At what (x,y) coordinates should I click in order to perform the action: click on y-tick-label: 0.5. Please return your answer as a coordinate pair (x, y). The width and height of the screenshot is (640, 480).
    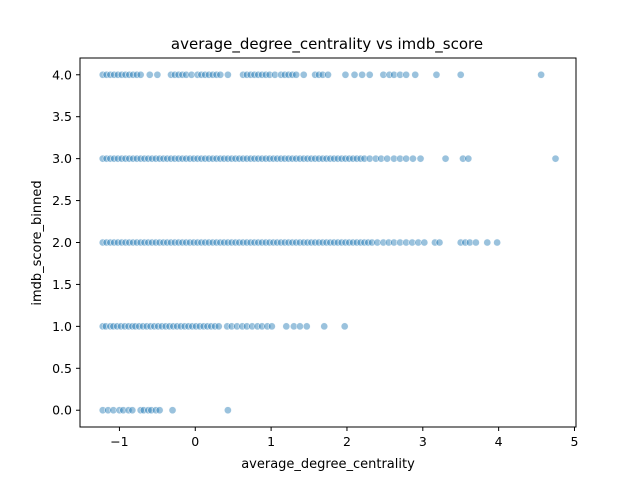
    Looking at the image, I should click on (62, 368).